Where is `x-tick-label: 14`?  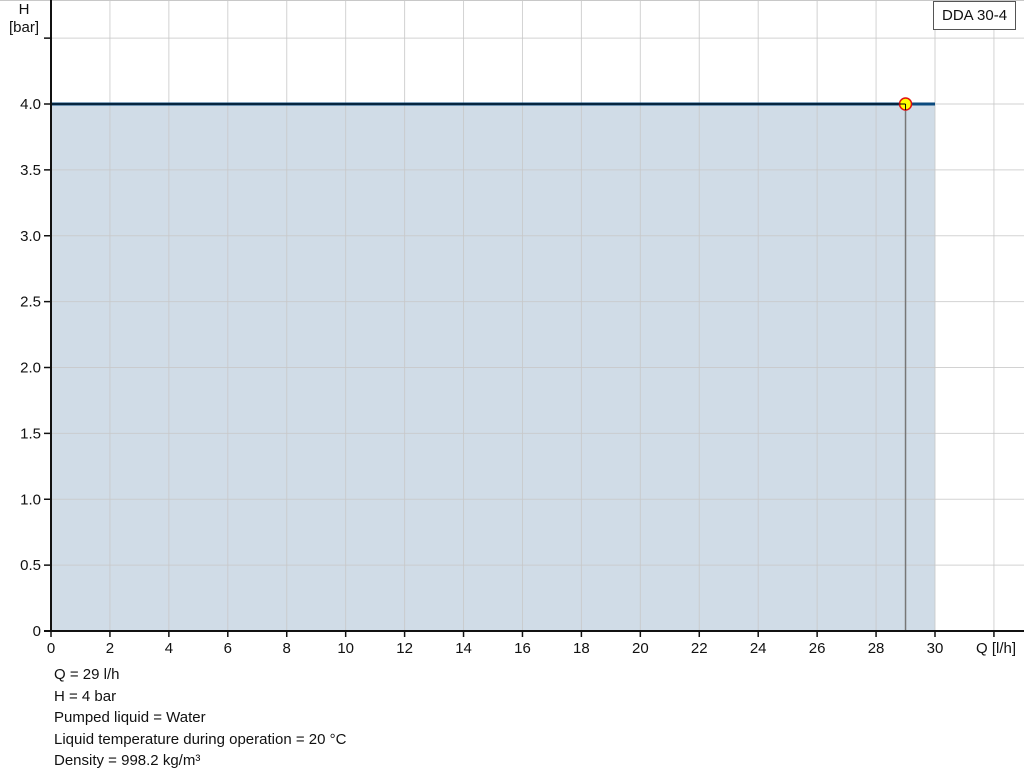
x-tick-label: 14 is located at coordinates (463, 648).